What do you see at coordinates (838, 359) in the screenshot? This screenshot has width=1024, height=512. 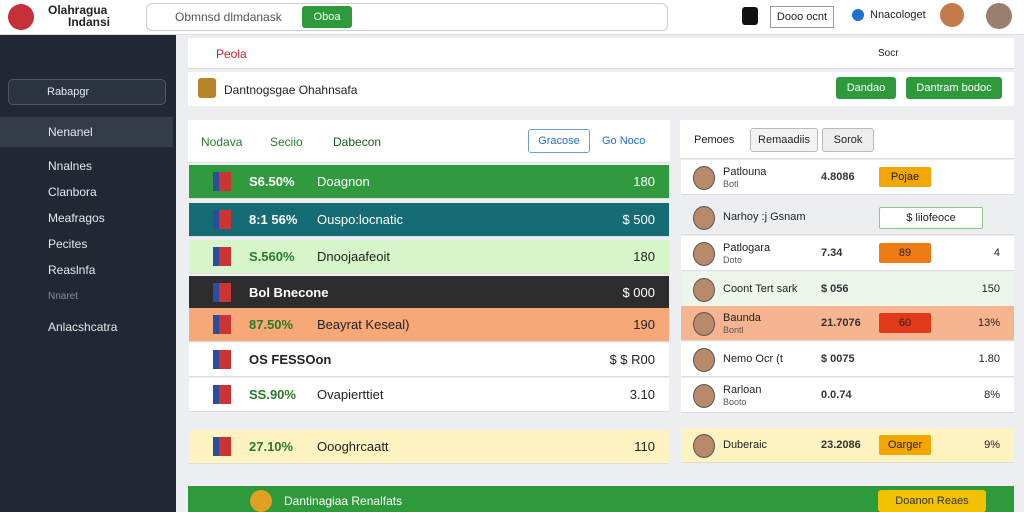 I see `row-value: $ 0075` at bounding box center [838, 359].